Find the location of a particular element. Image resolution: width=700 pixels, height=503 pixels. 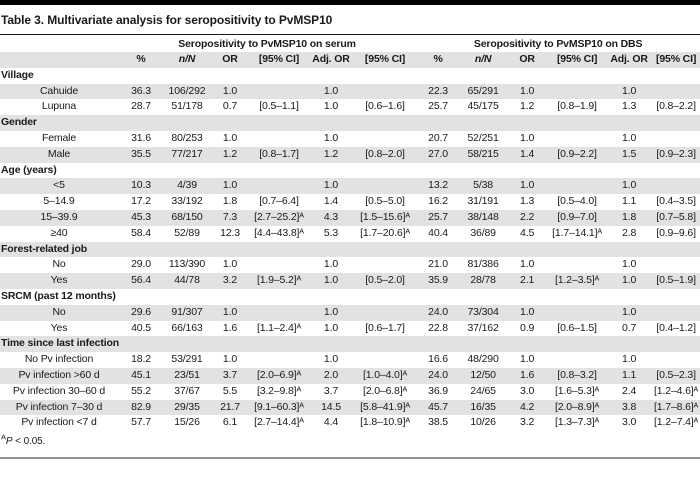

column-header-serum-n-n: n/N is located at coordinates (187, 60).